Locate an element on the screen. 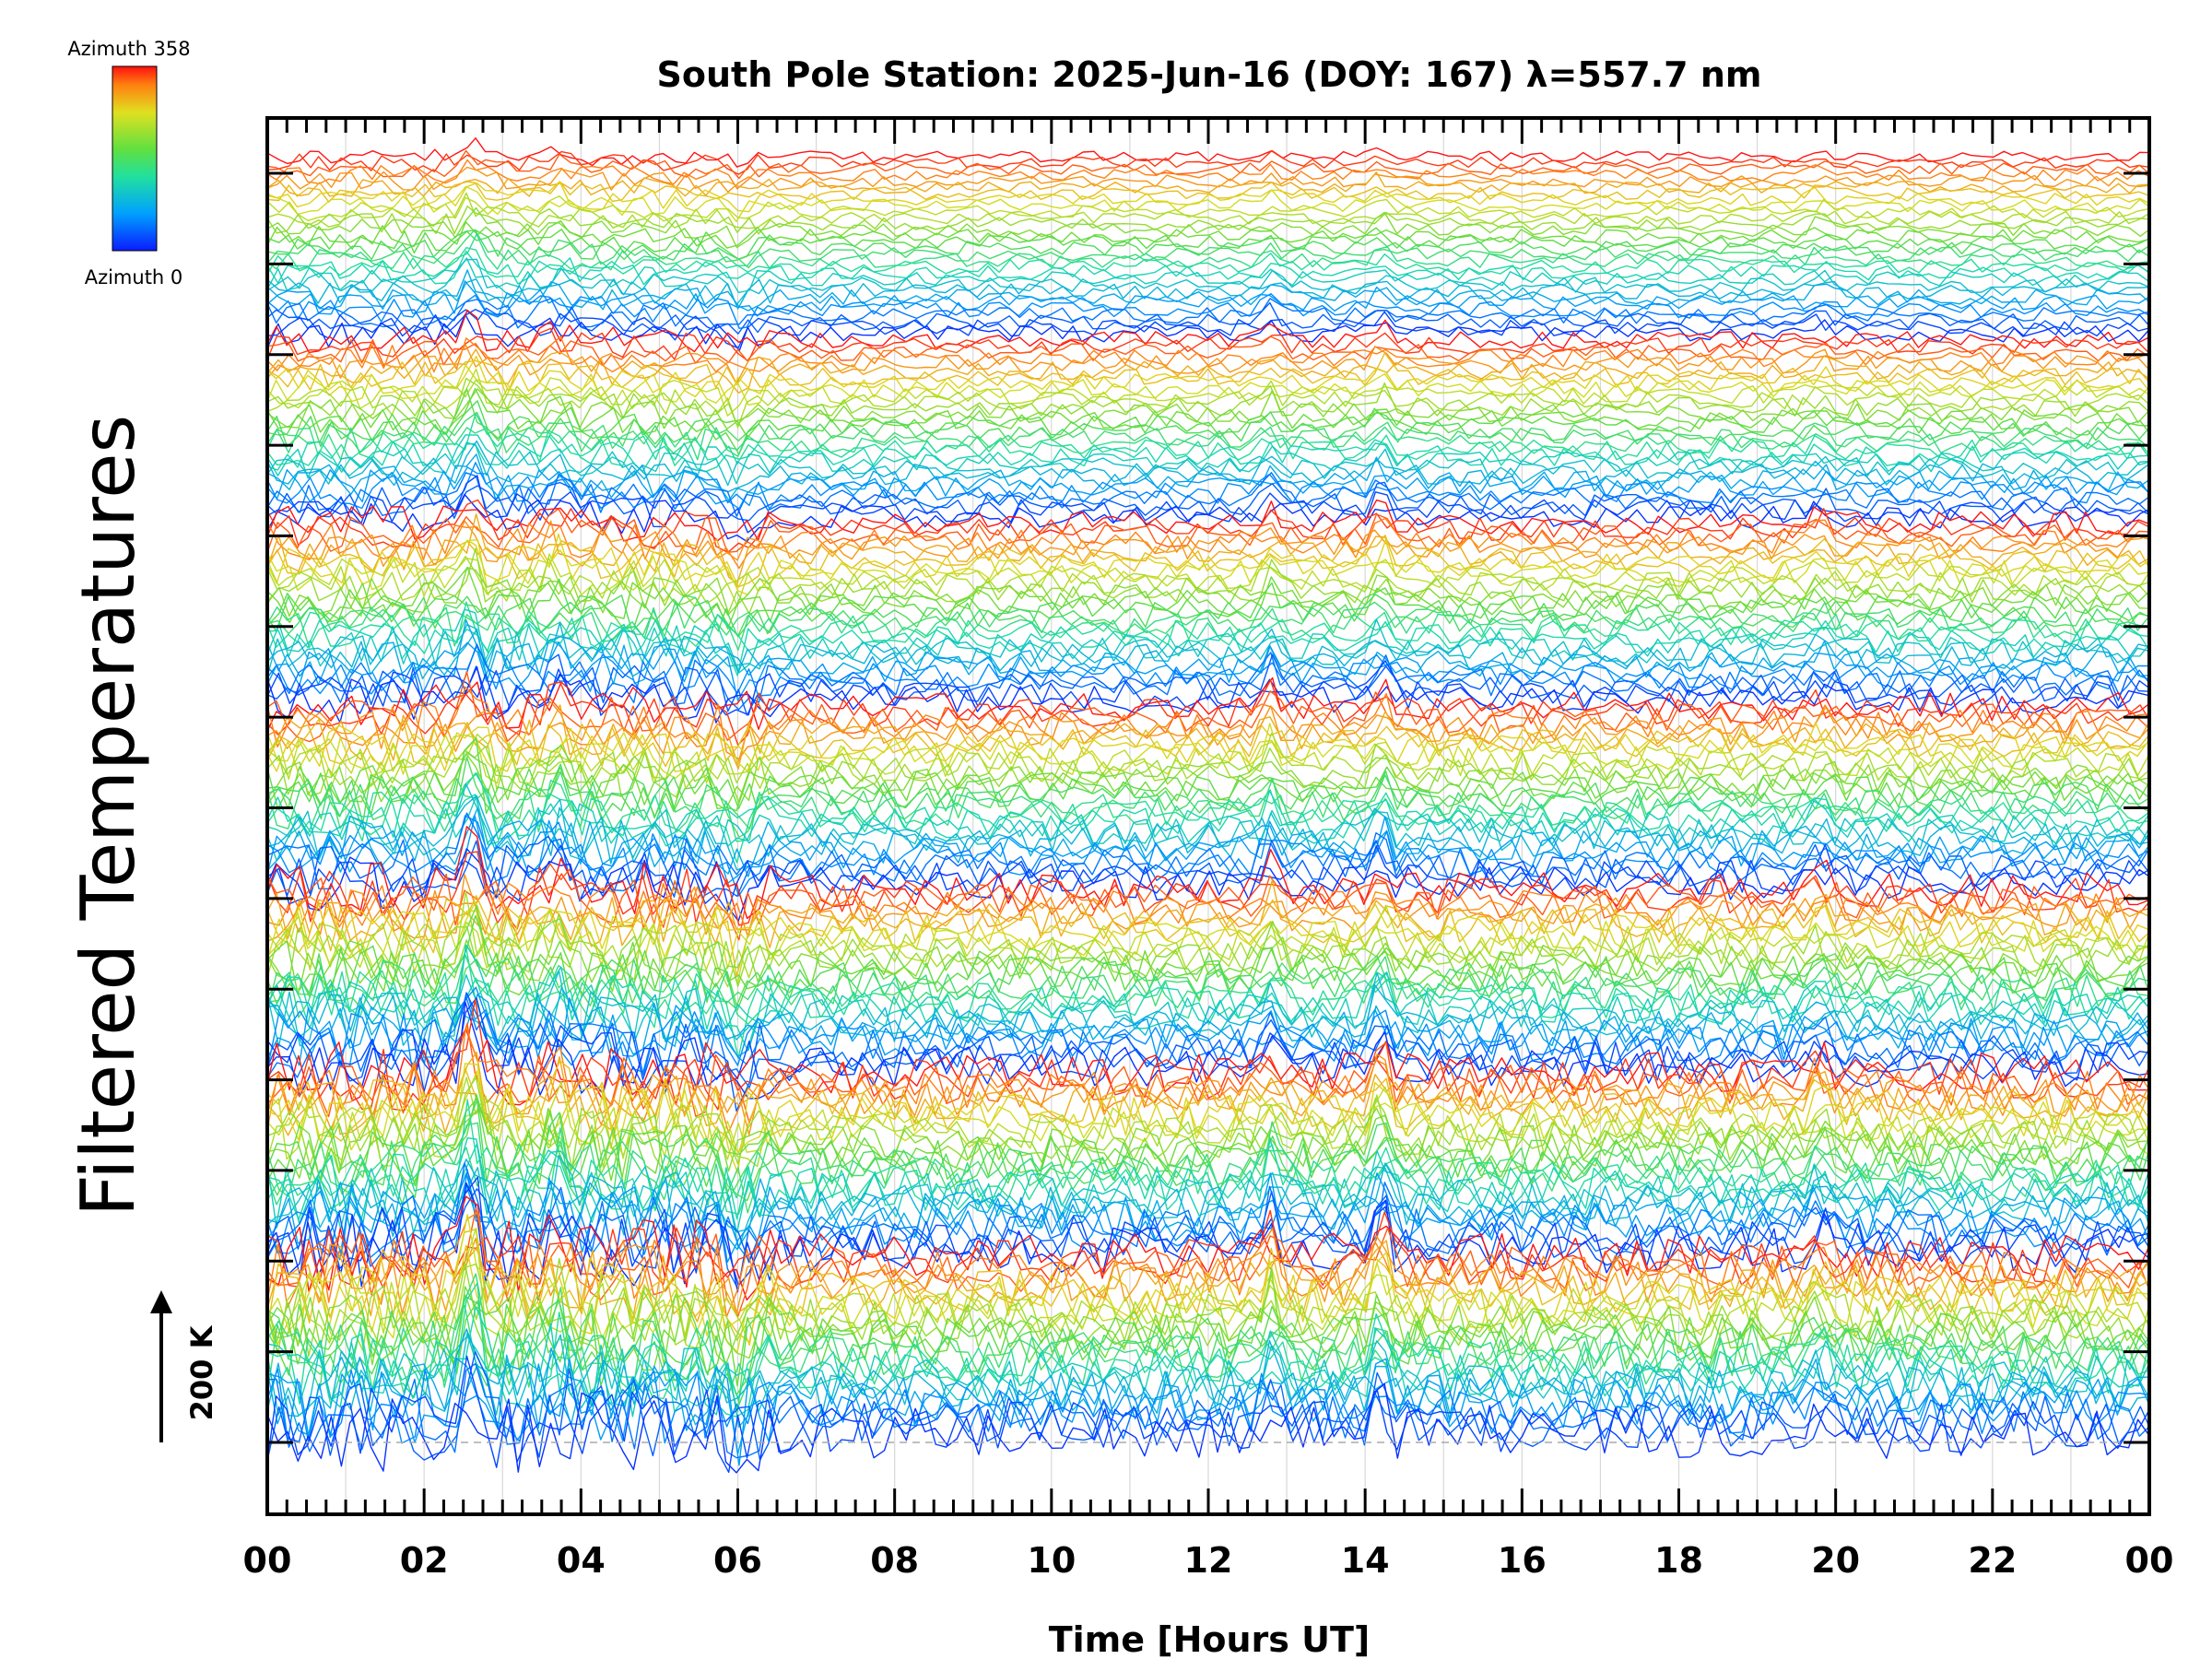 This screenshot has width=2212, height=1659. x-tick-label: 18 is located at coordinates (1678, 1560).